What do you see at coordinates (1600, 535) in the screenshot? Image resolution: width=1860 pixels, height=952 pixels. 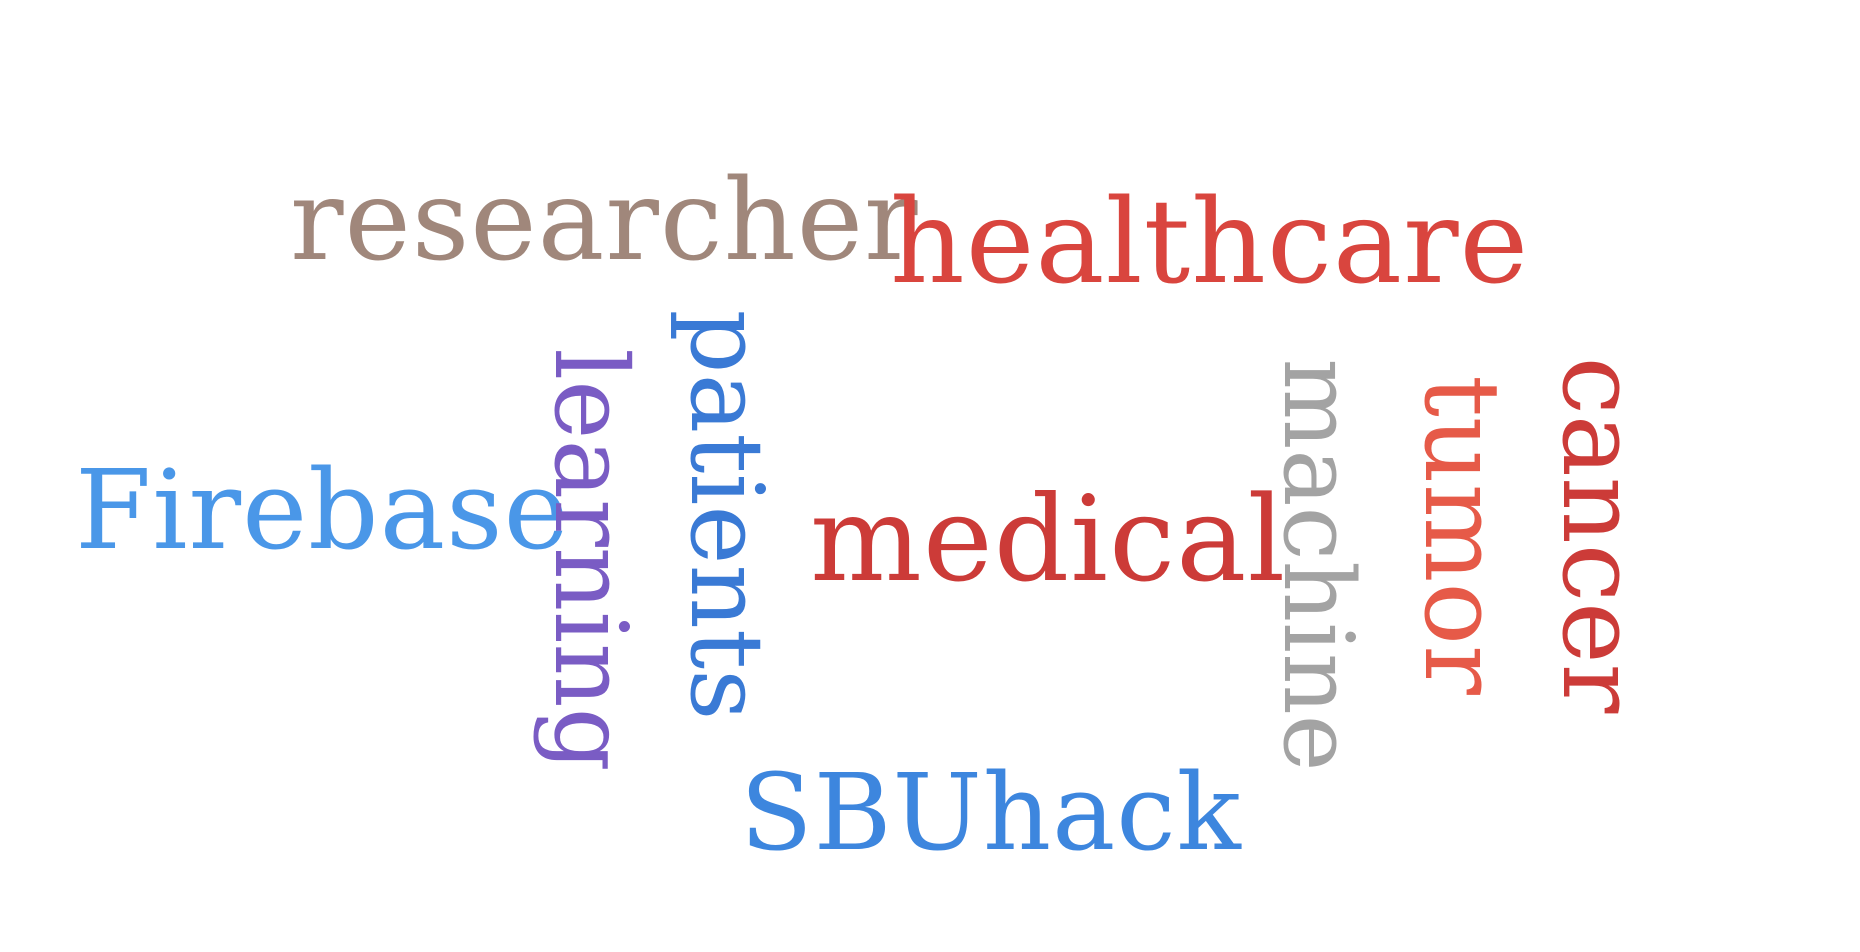 I see `word-cancer: cancer` at bounding box center [1600, 535].